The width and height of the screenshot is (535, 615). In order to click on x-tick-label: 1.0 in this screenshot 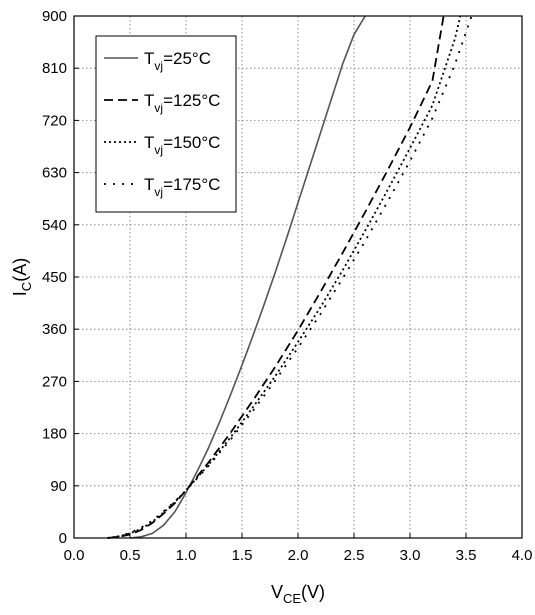, I will do `click(186, 555)`.